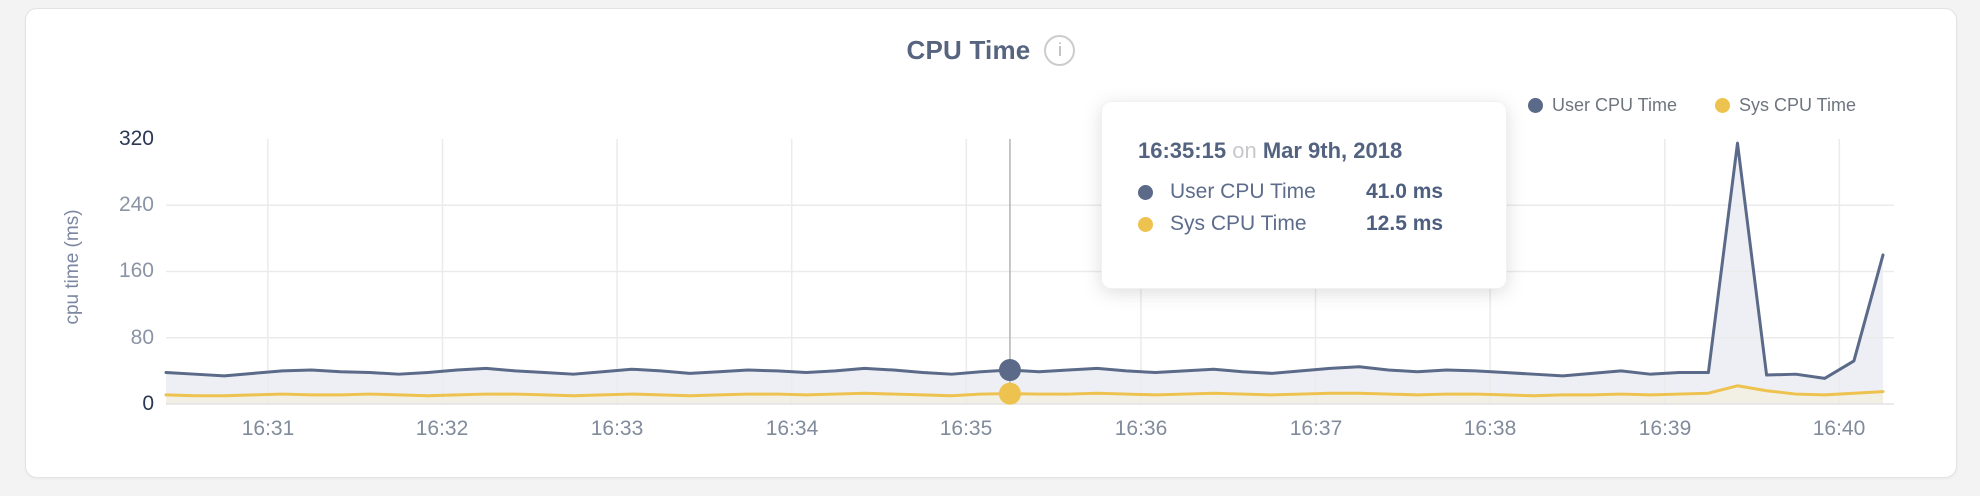  What do you see at coordinates (136, 270) in the screenshot?
I see `y-tick-160: 160` at bounding box center [136, 270].